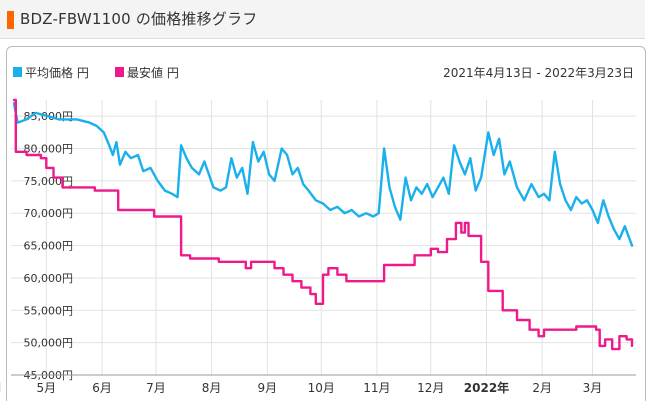 Image resolution: width=651 pixels, height=401 pixels. What do you see at coordinates (486, 387) in the screenshot?
I see `x-tick-label: 2022年` at bounding box center [486, 387].